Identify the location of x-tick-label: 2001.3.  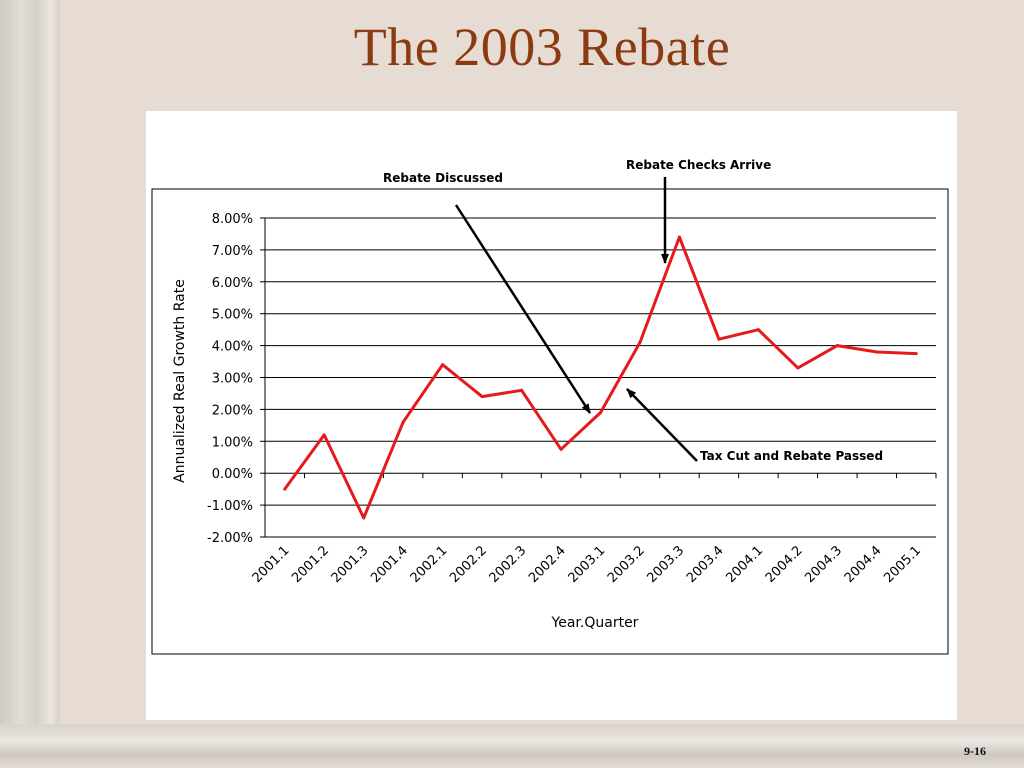
(350, 564).